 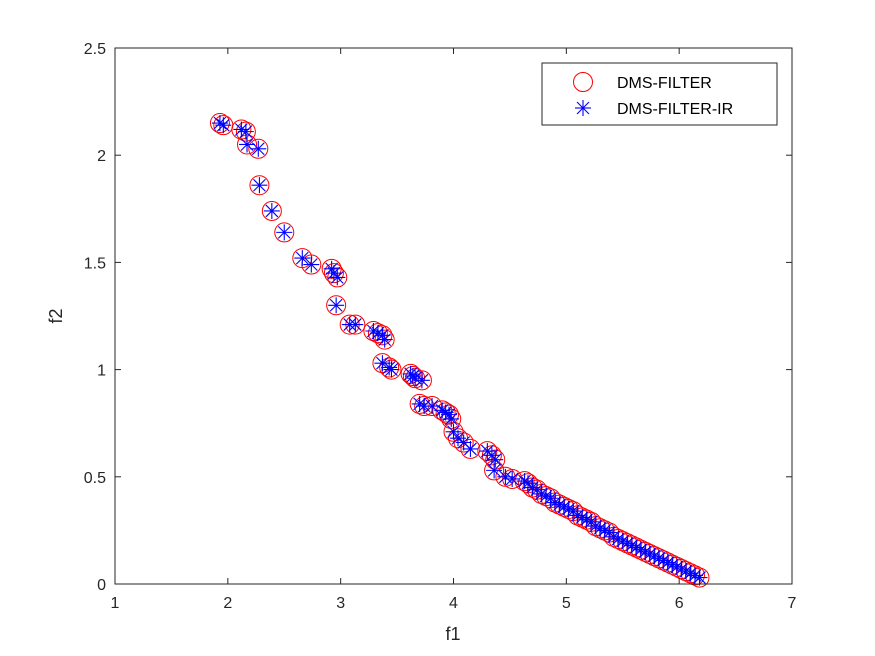 I want to click on legend-marker-circle, so click(x=583, y=82).